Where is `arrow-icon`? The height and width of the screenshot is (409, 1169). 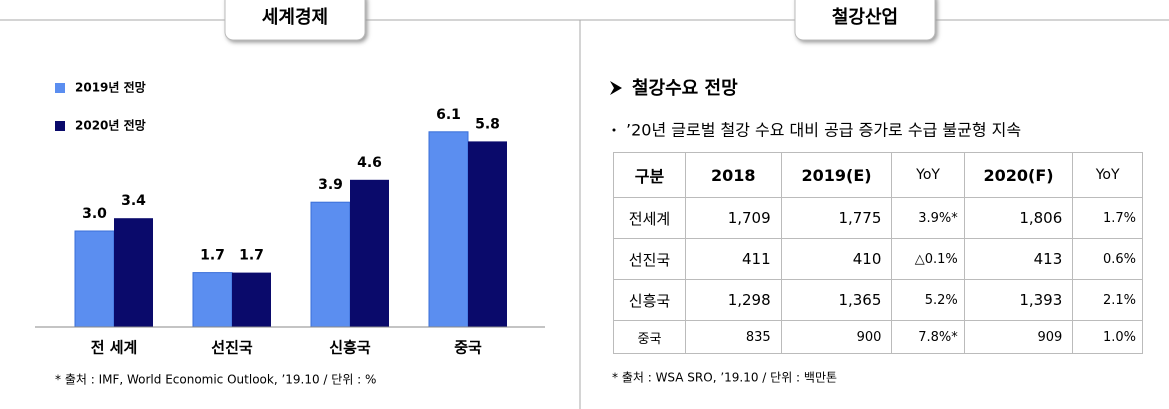 arrow-icon is located at coordinates (616, 88).